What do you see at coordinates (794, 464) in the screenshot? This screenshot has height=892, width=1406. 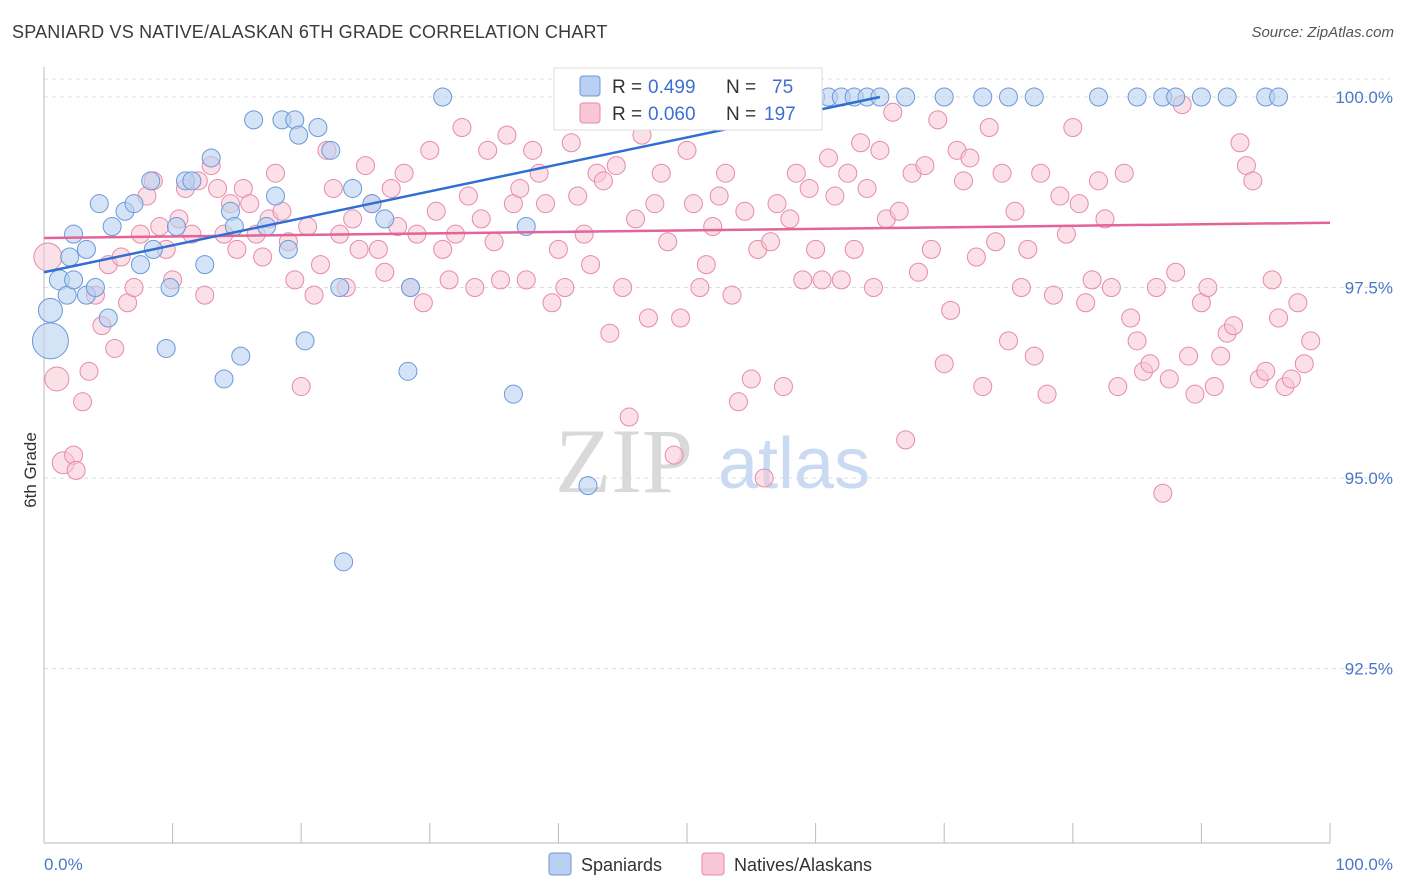 I see `watermark-atlas: atlas` at bounding box center [794, 464].